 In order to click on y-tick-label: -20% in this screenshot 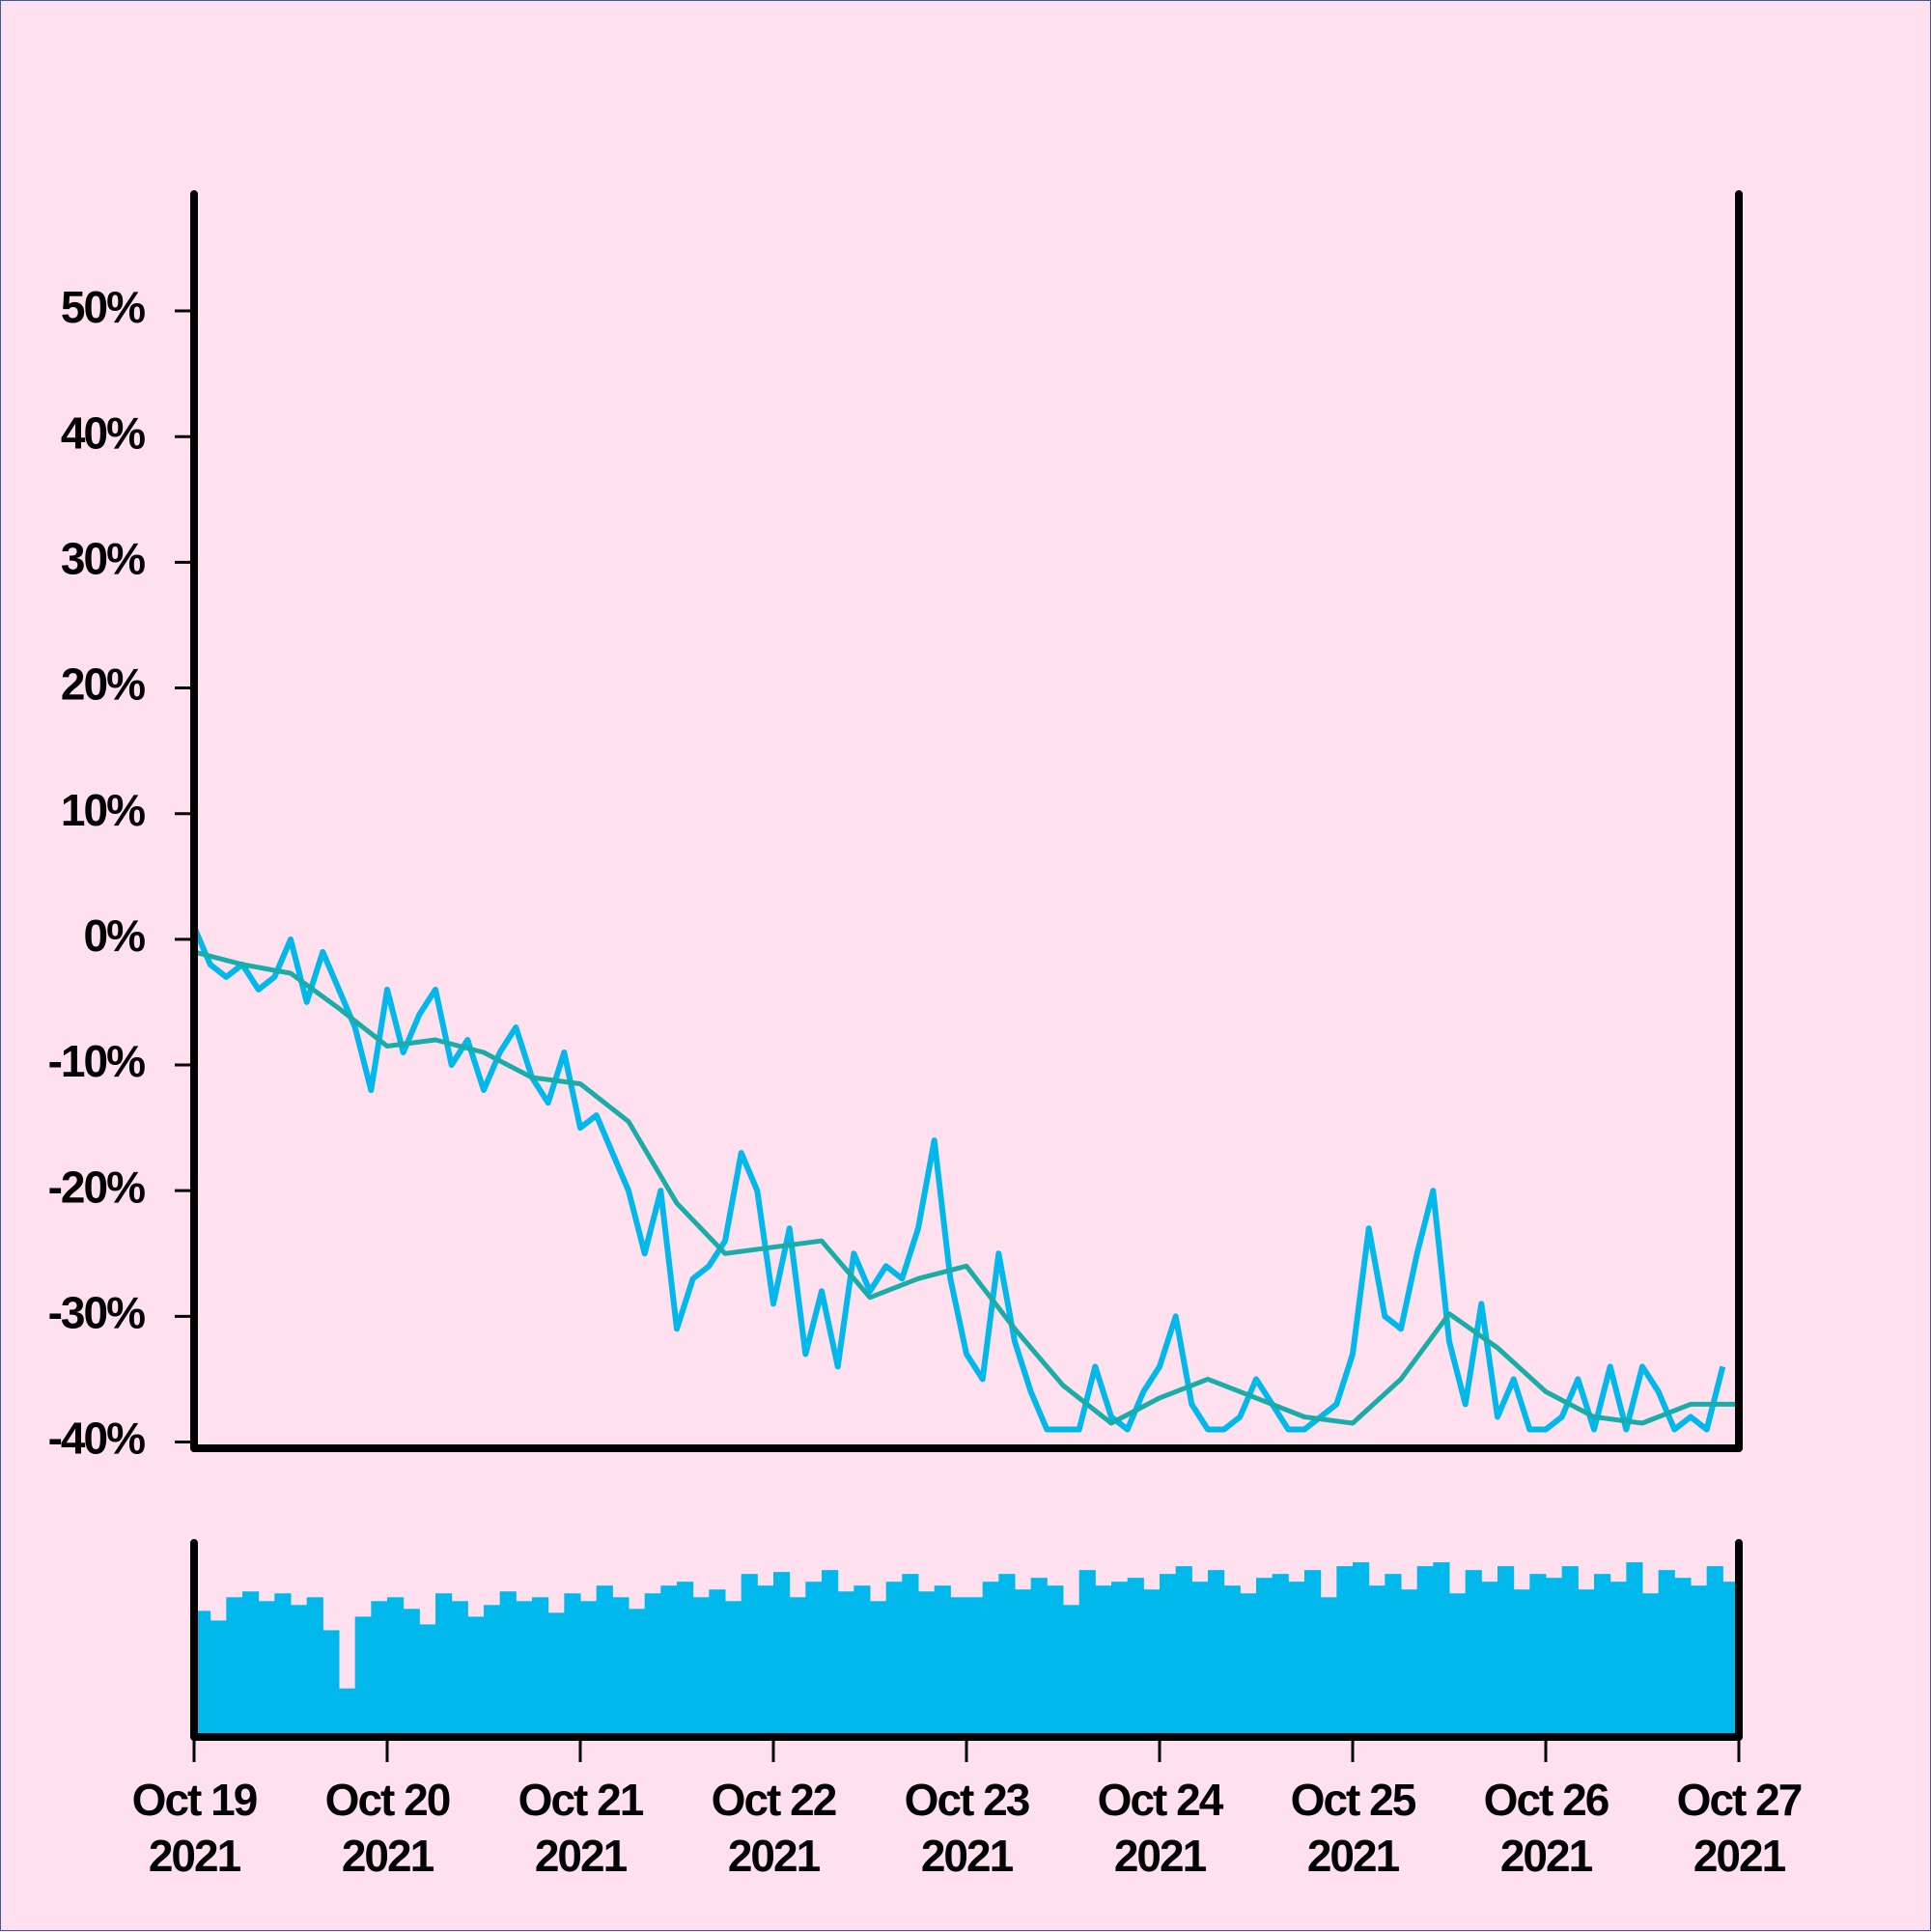, I will do `click(96, 1187)`.